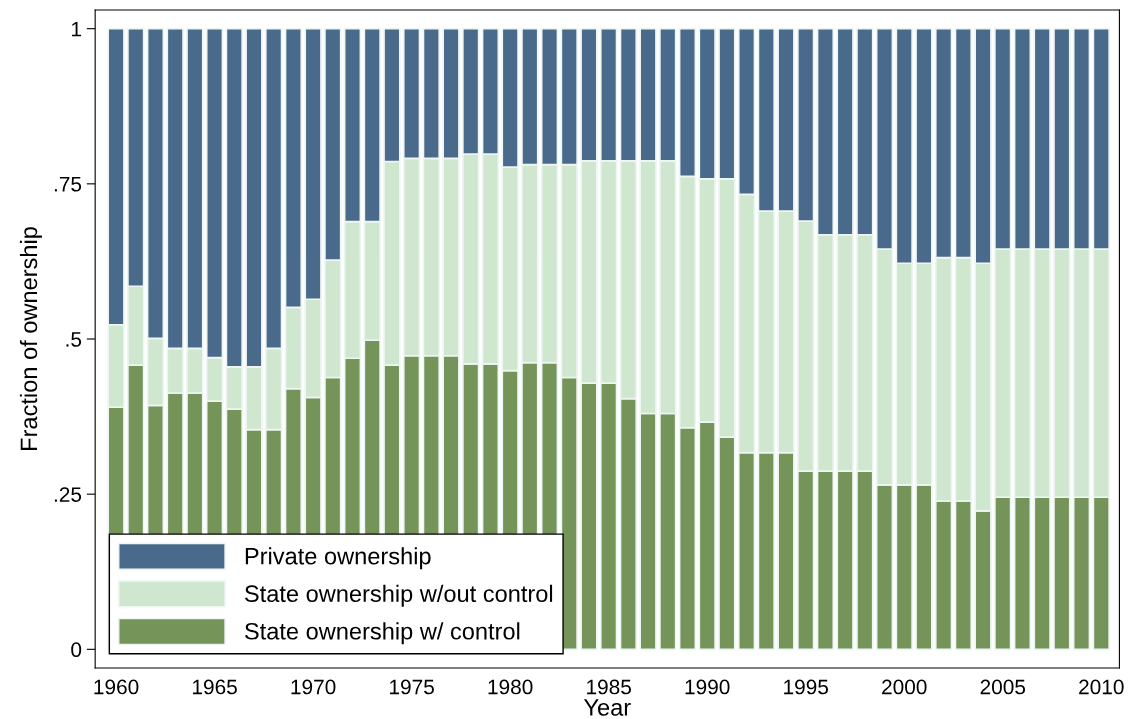  What do you see at coordinates (1003, 687) in the screenshot?
I see `x-tick-label: 2005` at bounding box center [1003, 687].